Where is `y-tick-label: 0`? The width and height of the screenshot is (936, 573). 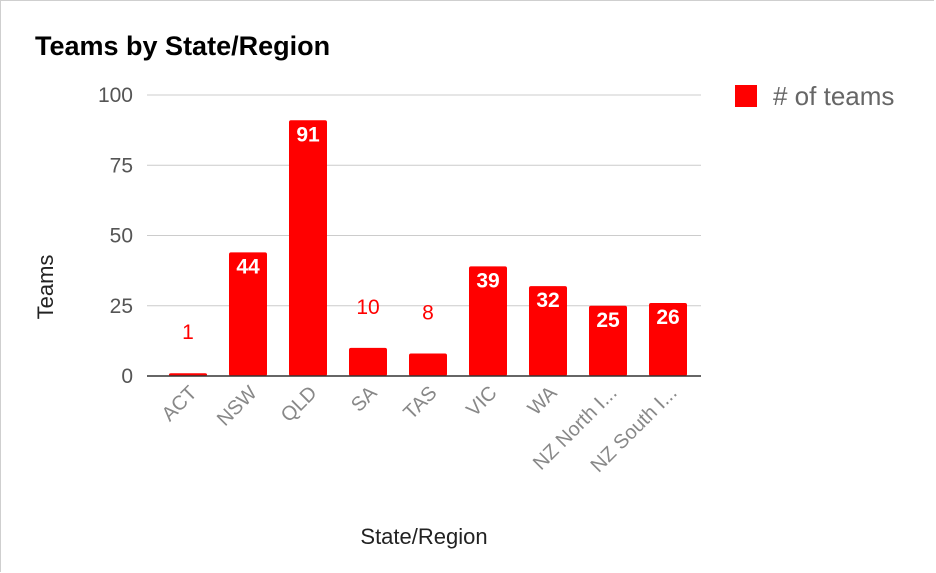 y-tick-label: 0 is located at coordinates (127, 376).